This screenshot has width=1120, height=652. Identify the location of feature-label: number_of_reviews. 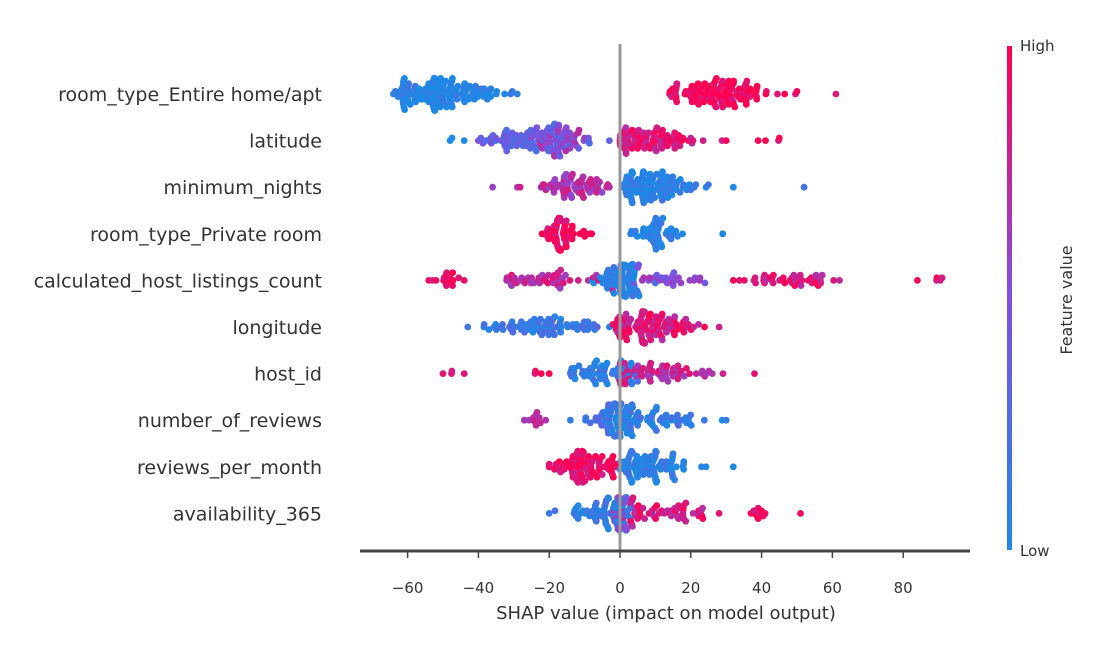
(230, 421).